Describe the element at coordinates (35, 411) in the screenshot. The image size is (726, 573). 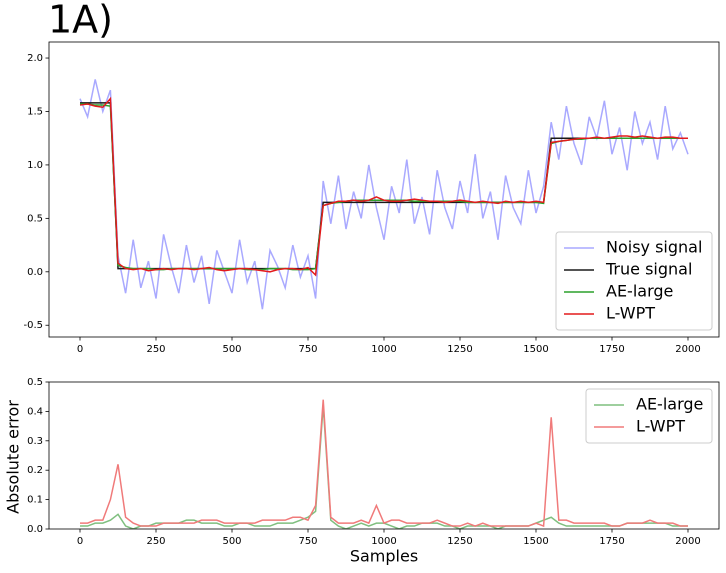
I see `y-tick-label: 0.4` at that location.